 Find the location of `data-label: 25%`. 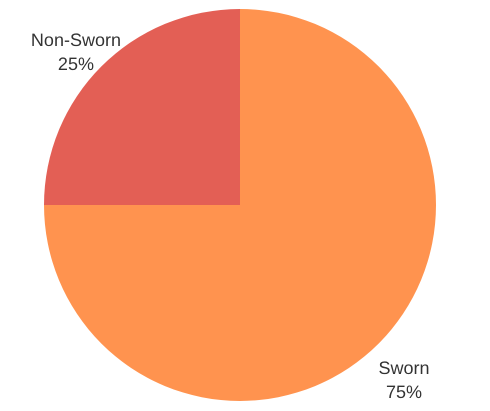

data-label: 25% is located at coordinates (76, 64).